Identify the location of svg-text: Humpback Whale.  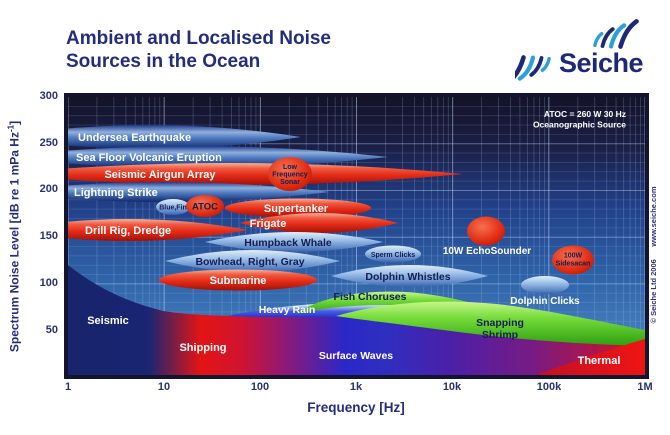
(288, 243).